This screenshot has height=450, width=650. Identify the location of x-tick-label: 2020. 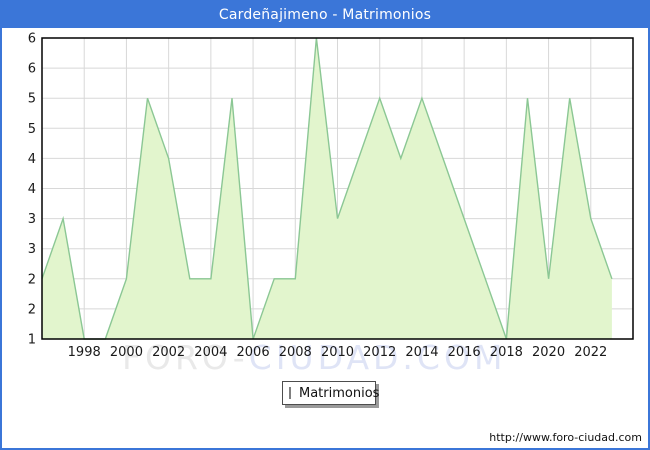
(548, 352).